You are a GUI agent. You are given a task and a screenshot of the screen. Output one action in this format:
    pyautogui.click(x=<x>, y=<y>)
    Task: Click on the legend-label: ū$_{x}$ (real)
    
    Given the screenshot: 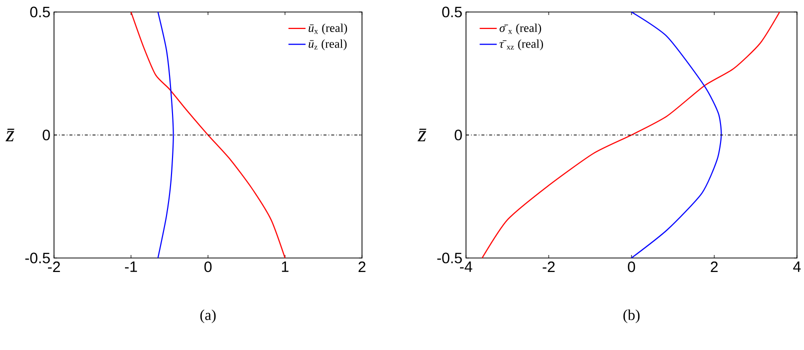 What is the action you would take?
    pyautogui.click(x=328, y=29)
    